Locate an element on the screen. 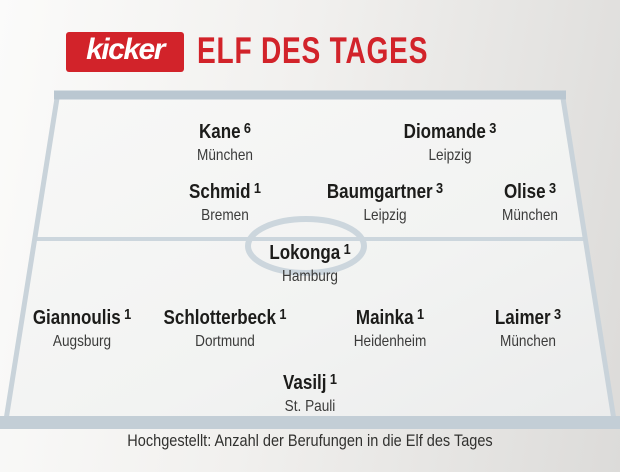 This screenshot has width=620, height=472. pitch-left-edge is located at coordinates (32, 256).